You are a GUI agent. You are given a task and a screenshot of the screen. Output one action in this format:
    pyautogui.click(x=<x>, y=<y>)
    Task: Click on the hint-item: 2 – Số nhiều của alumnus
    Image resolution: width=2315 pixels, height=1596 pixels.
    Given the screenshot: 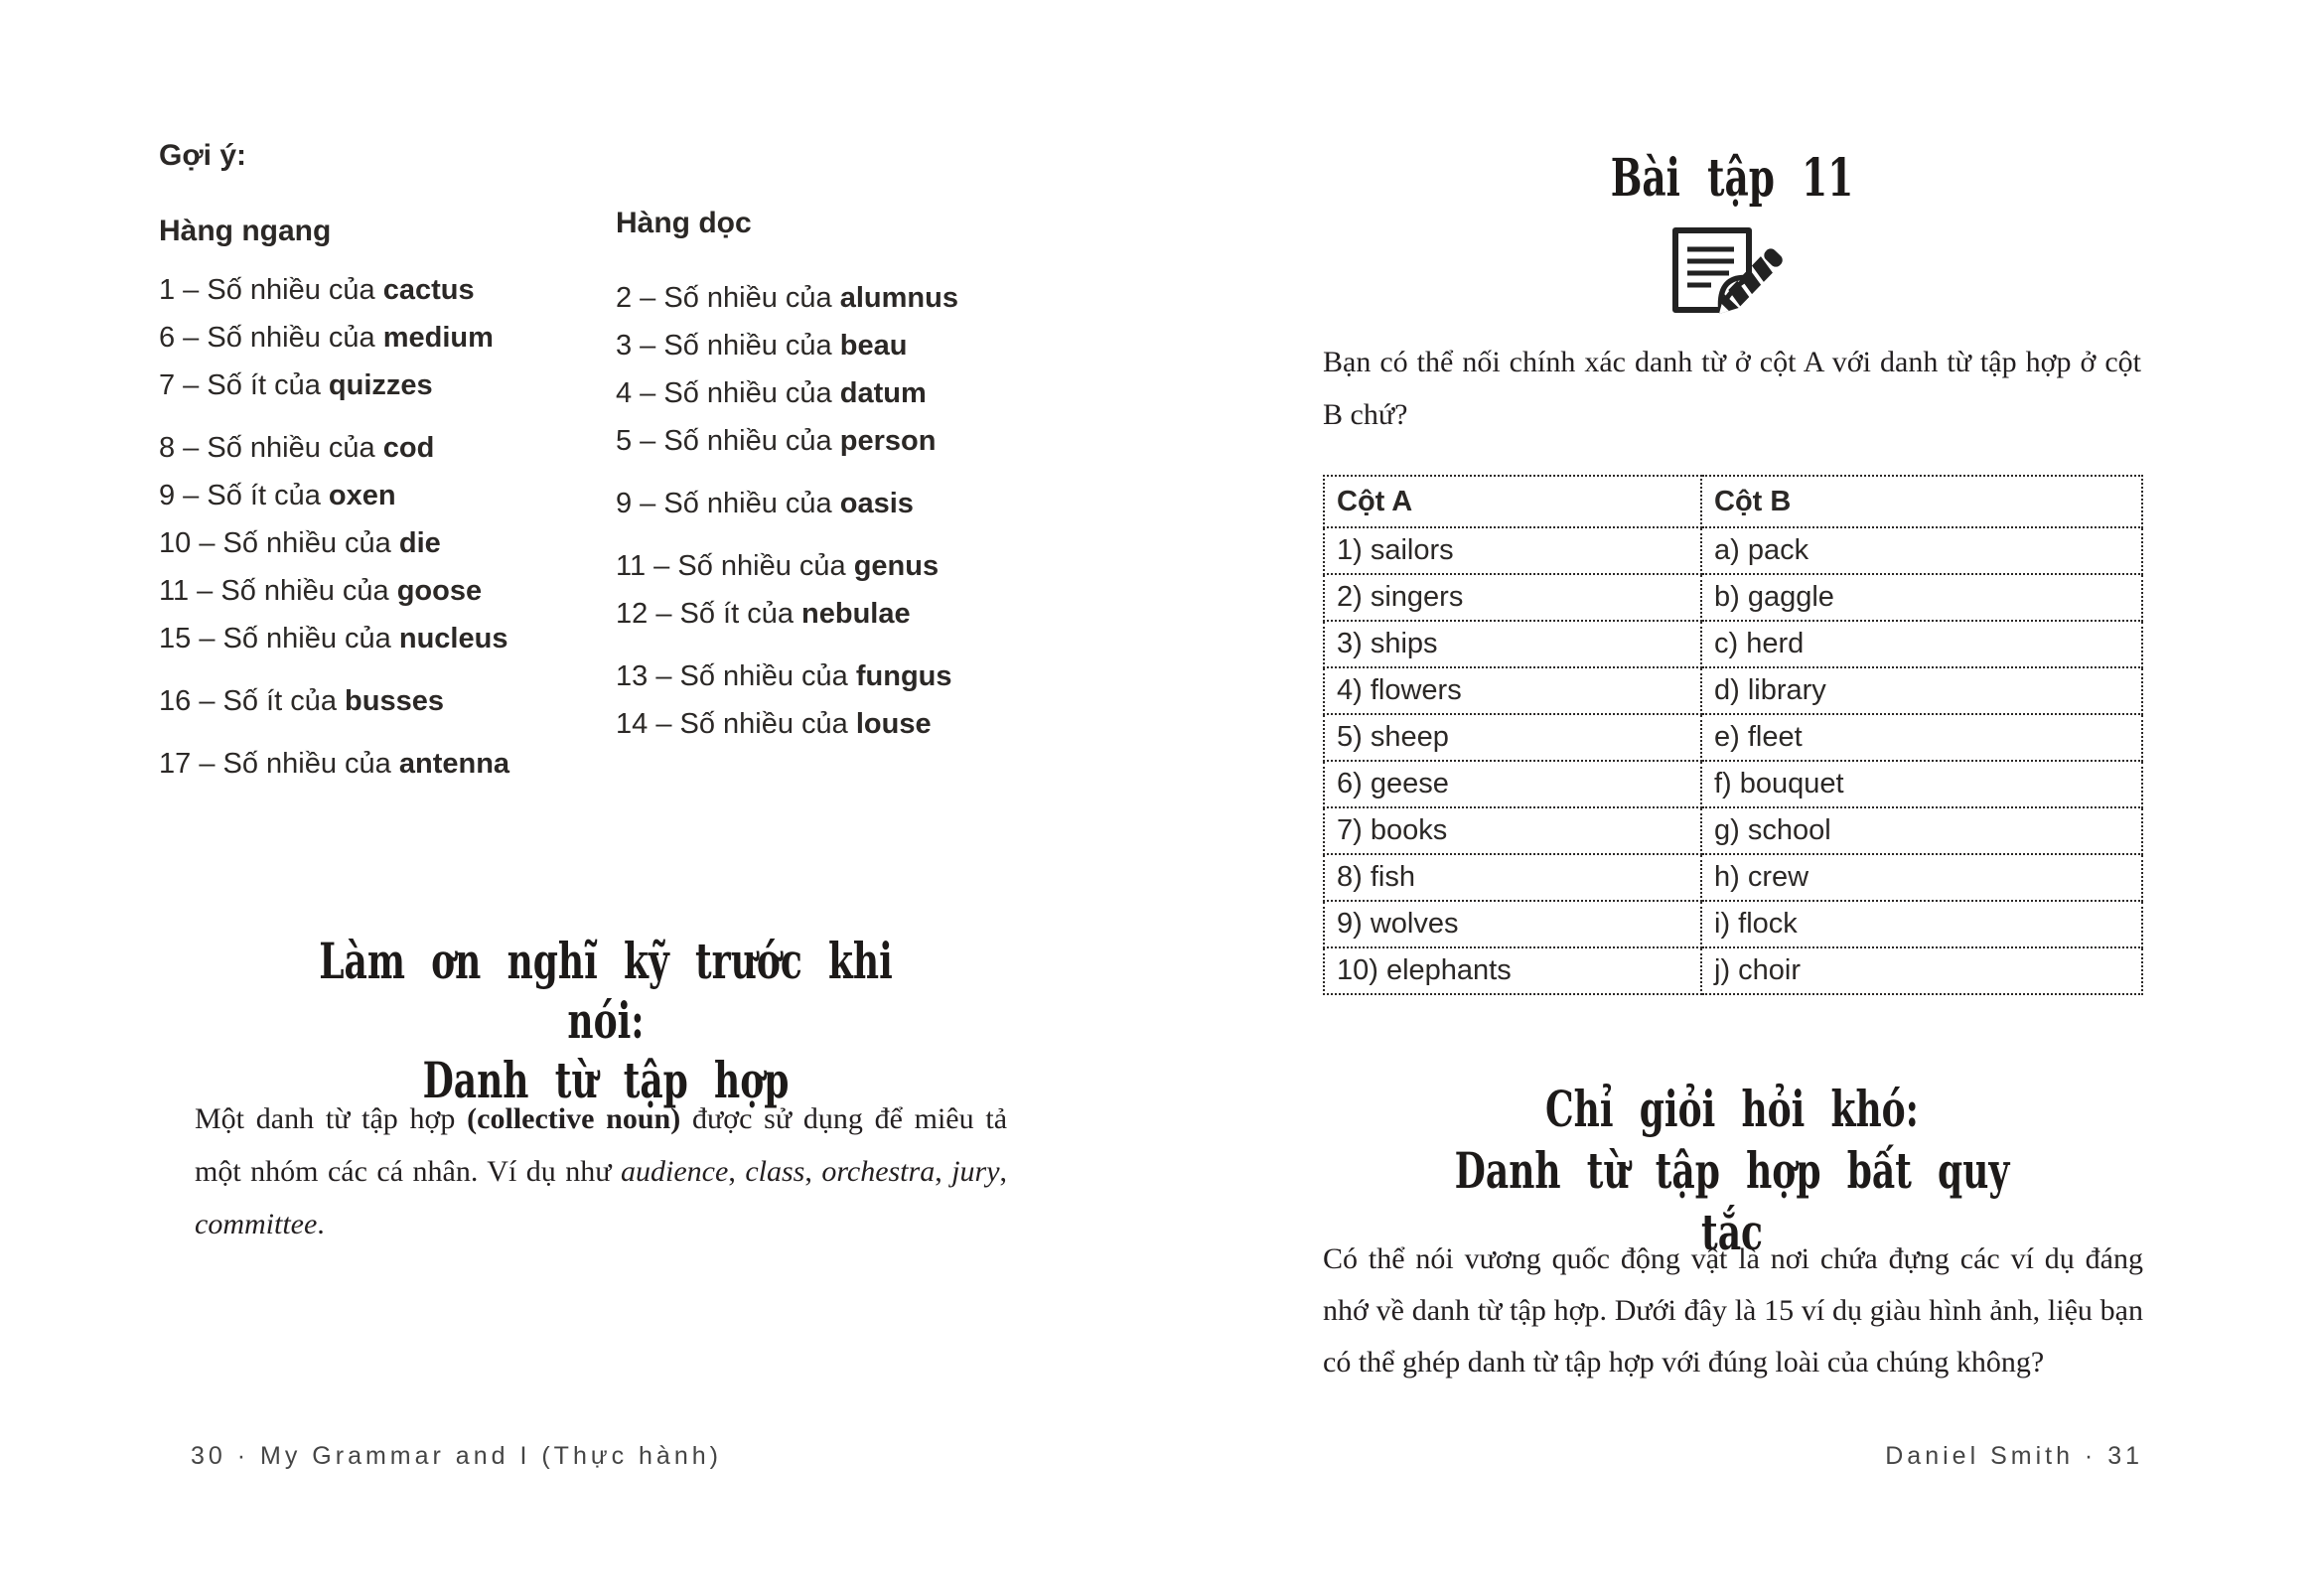 What is the action you would take?
    pyautogui.click(x=844, y=298)
    